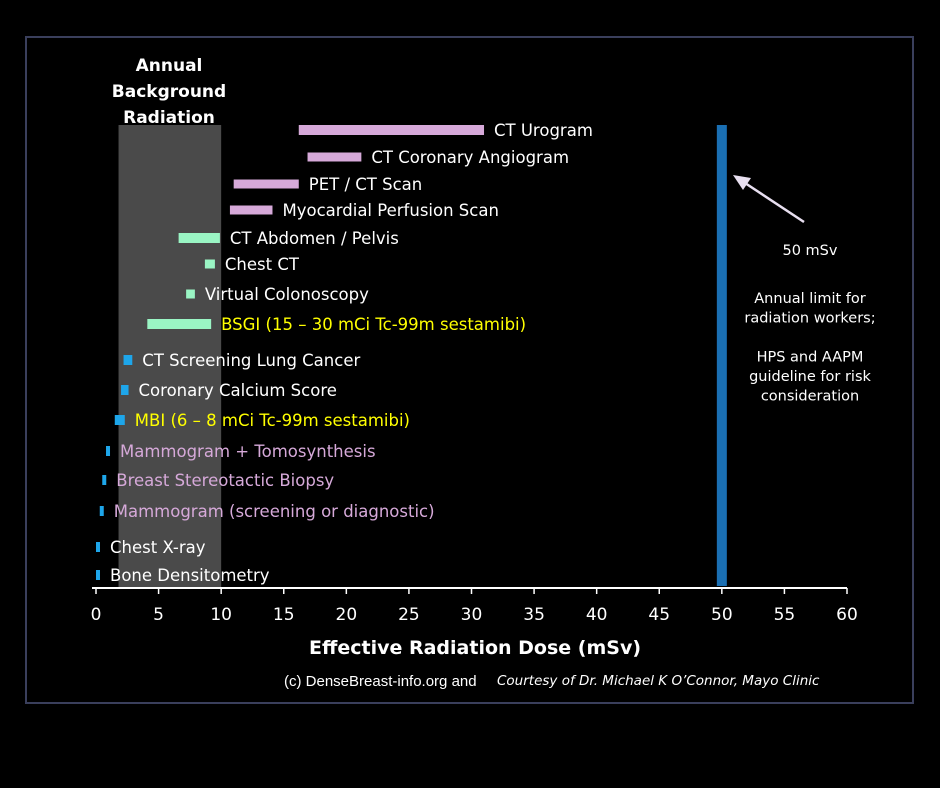 This screenshot has height=788, width=940. Describe the element at coordinates (314, 238) in the screenshot. I see `dose-bar-label: CT Abdomen / Pelvis` at that location.